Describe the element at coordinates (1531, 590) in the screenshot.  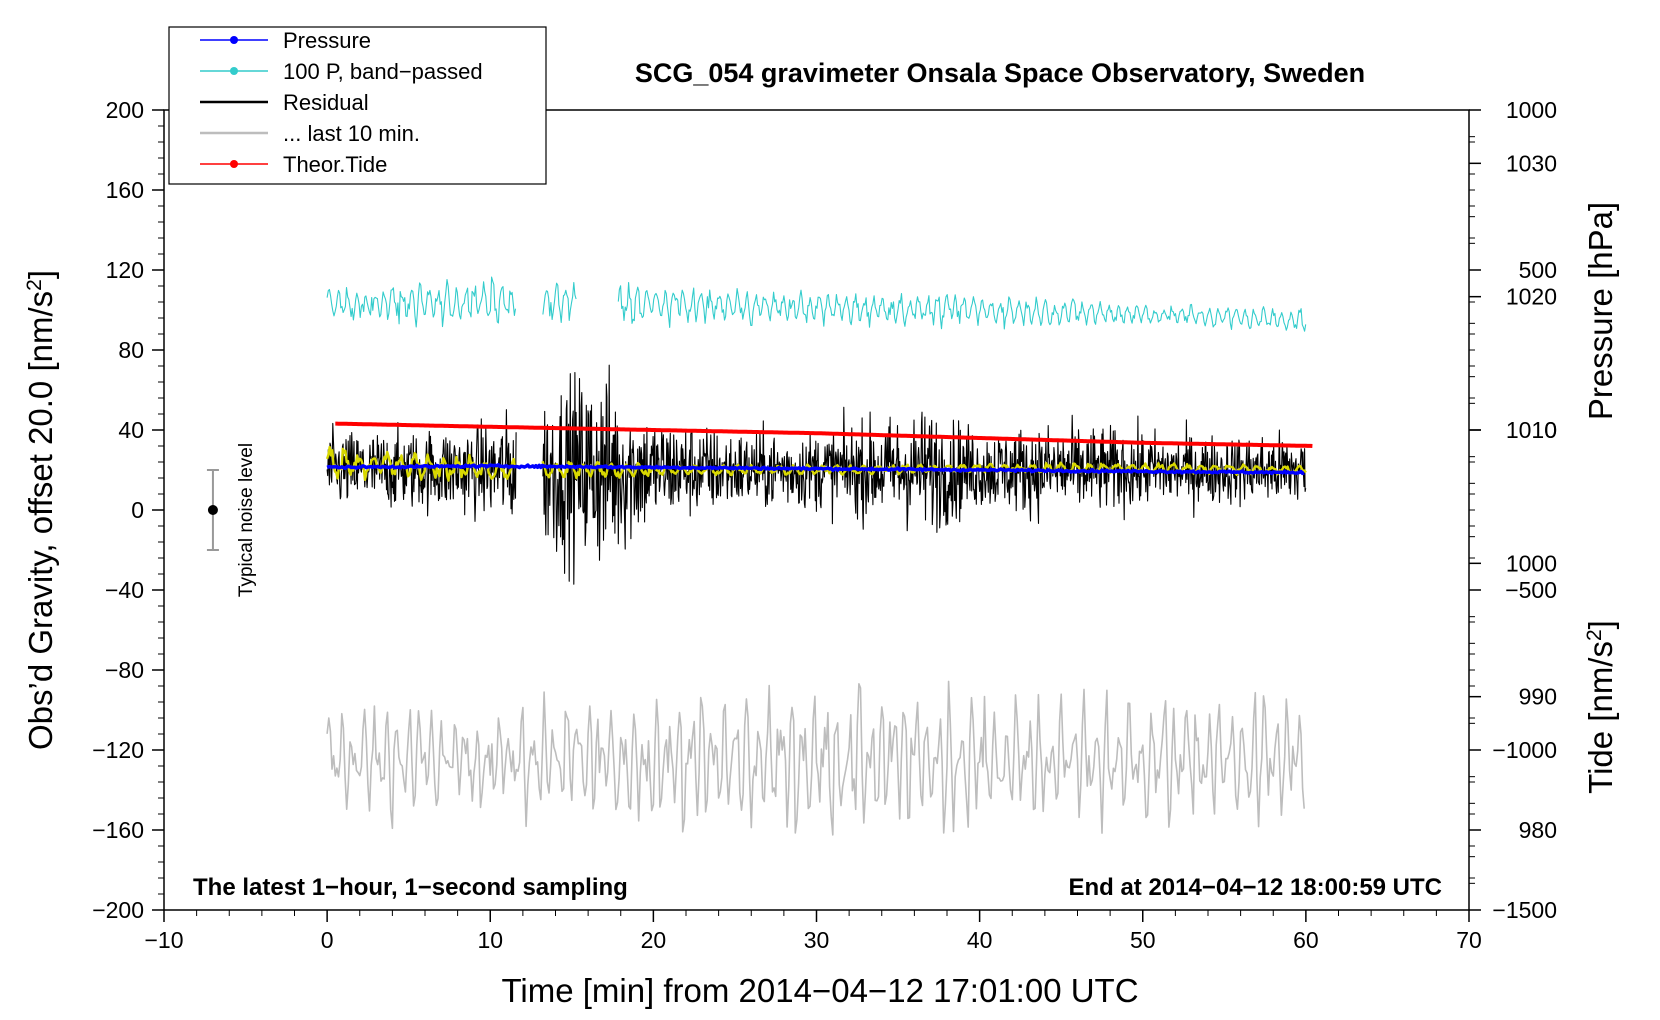
I see `tide-tick-label: −500` at that location.